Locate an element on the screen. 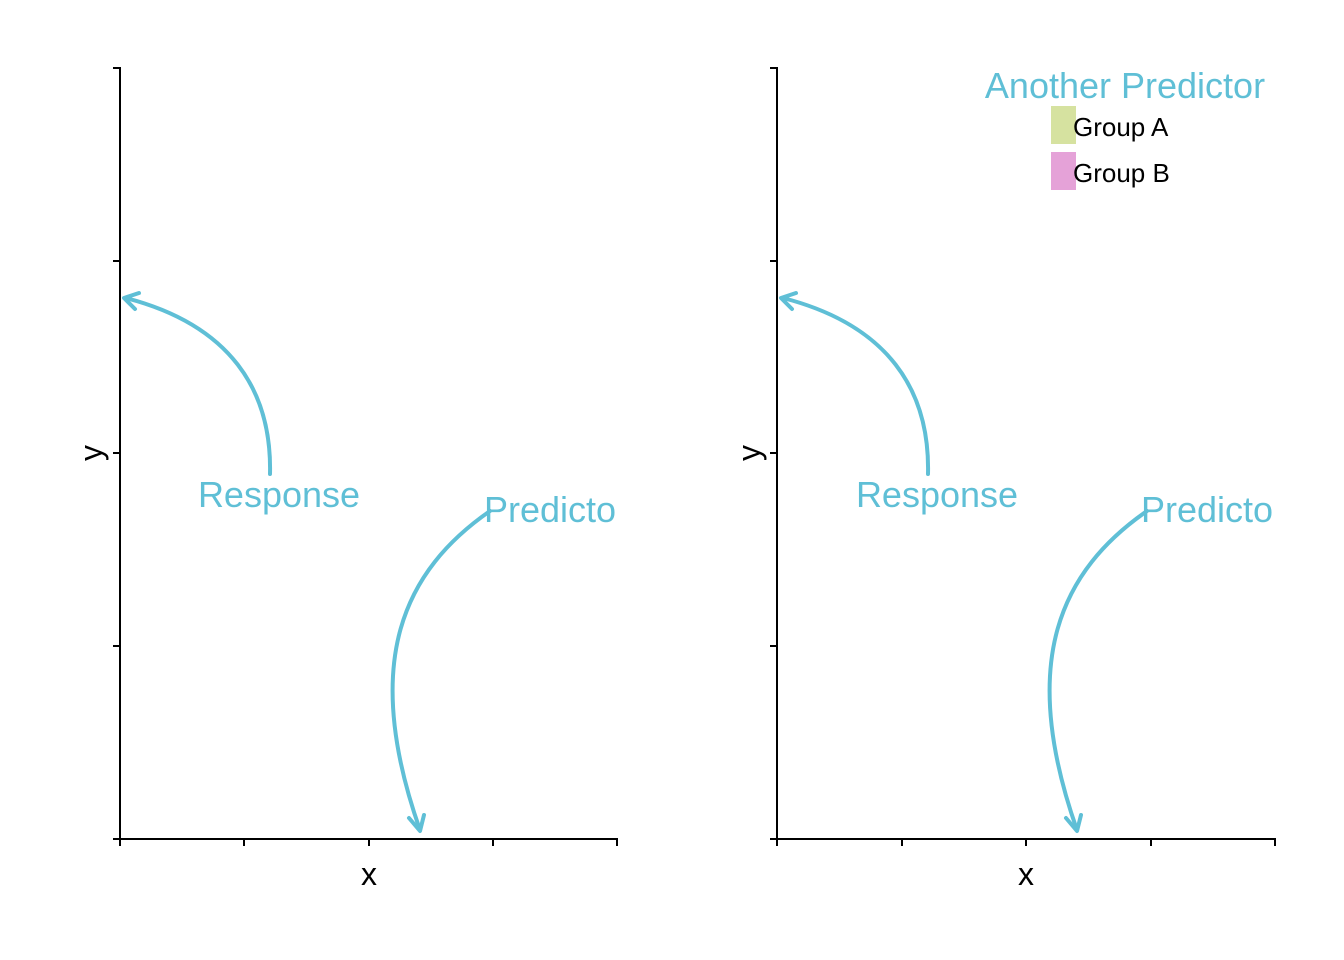  legend: Another Predictor Group A Group B is located at coordinates (1125, 127).